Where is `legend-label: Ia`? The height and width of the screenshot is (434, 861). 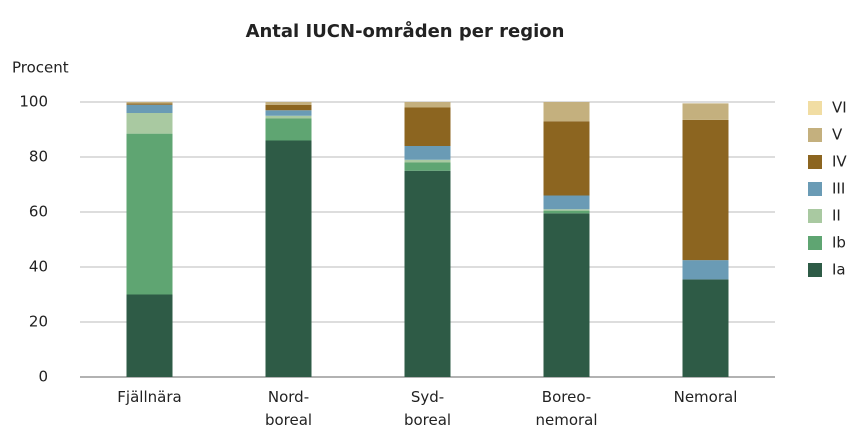
legend-label: Ia is located at coordinates (839, 270).